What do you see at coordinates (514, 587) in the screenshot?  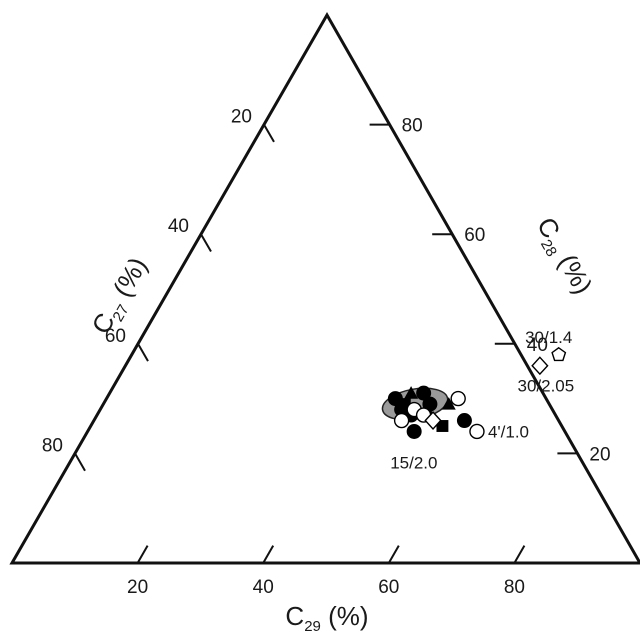 I see `tick-label-c29: 80` at bounding box center [514, 587].